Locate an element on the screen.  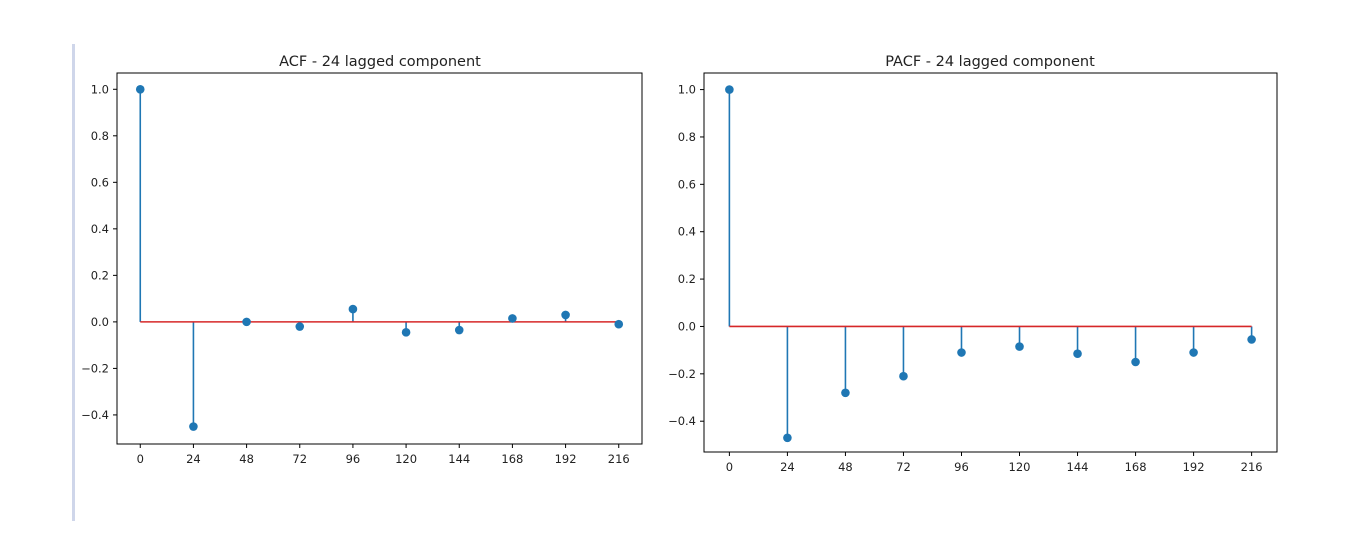
pacf-ytick-label: 0.2 is located at coordinates (687, 279).